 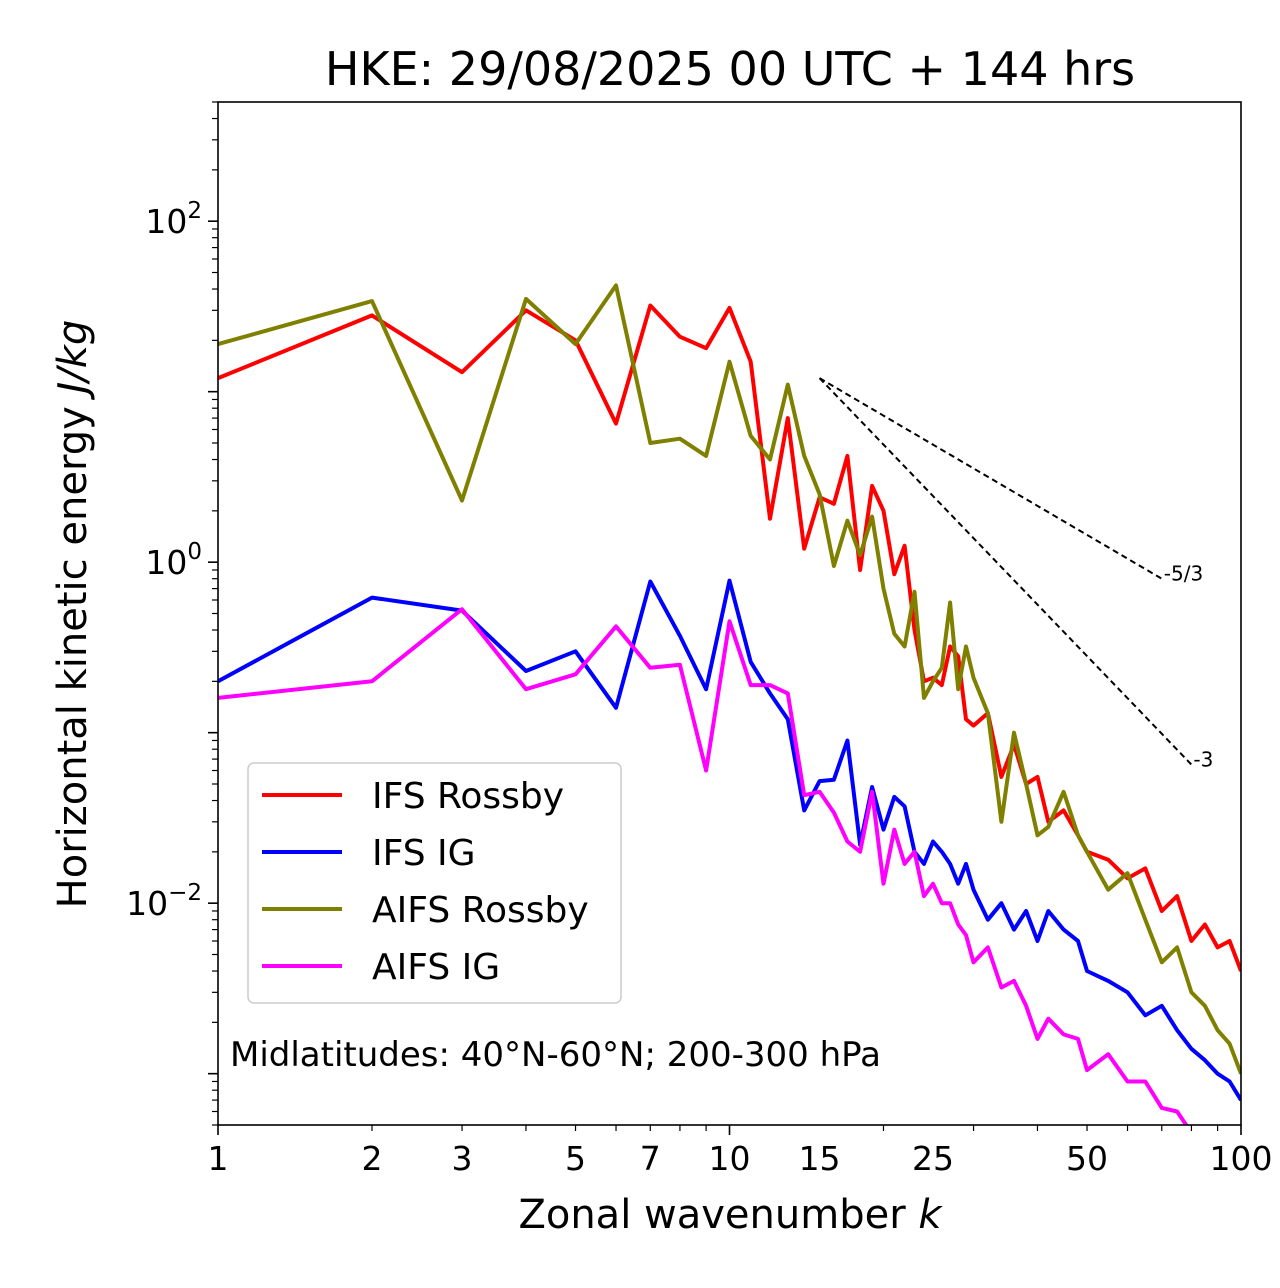 I want to click on legend-label: IFS IG, so click(x=424, y=853).